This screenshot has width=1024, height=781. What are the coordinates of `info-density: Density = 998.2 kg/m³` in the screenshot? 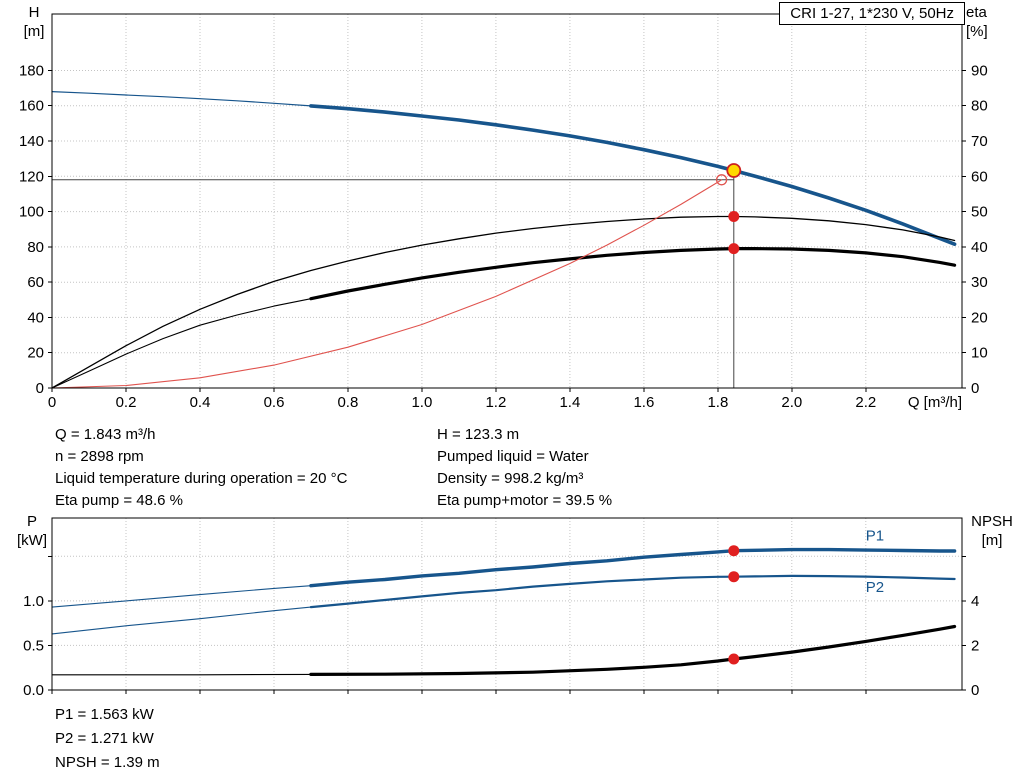 It's located at (510, 478).